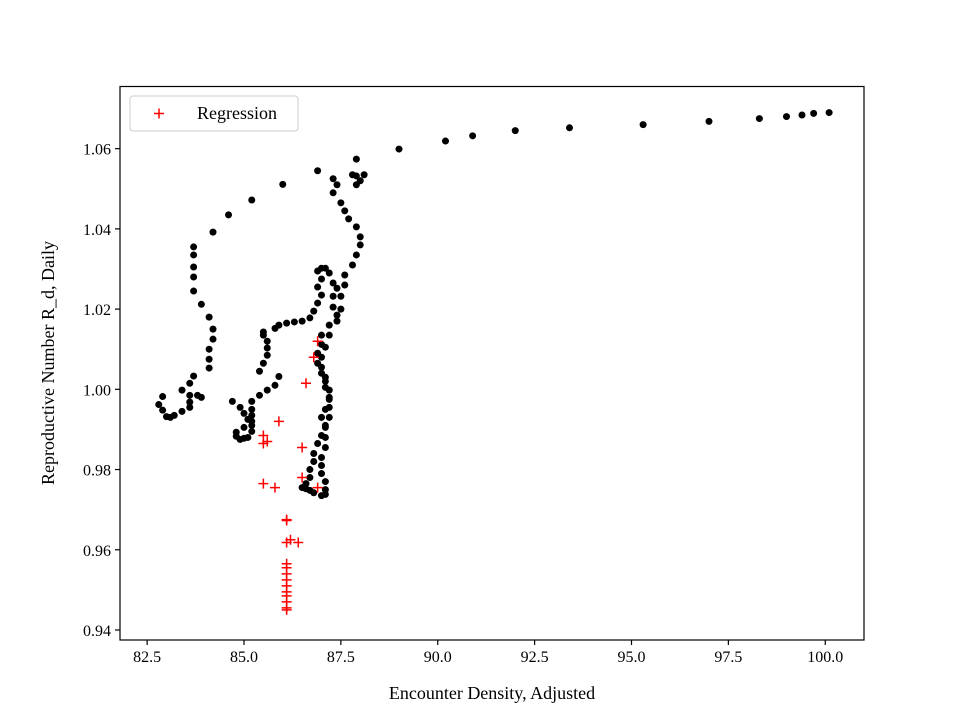 The height and width of the screenshot is (720, 960). Describe the element at coordinates (632, 657) in the screenshot. I see `x-tick-label: 95.0` at that location.